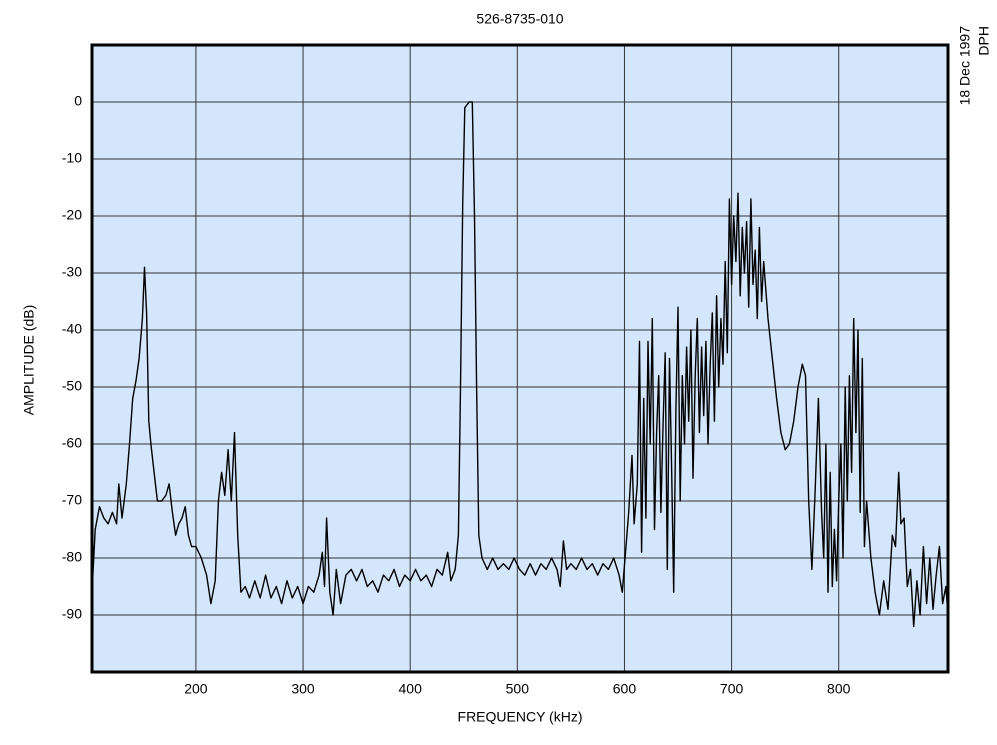  I want to click on y-tick-label: -10, so click(72, 158).